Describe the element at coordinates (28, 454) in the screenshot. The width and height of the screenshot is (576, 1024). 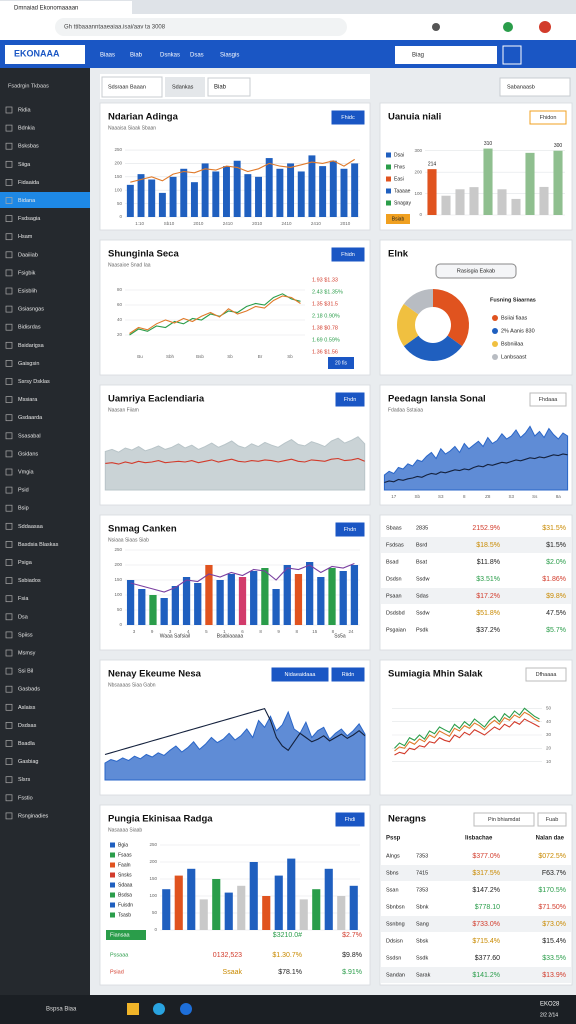
I see `sidebar-item: Gsidans` at that location.